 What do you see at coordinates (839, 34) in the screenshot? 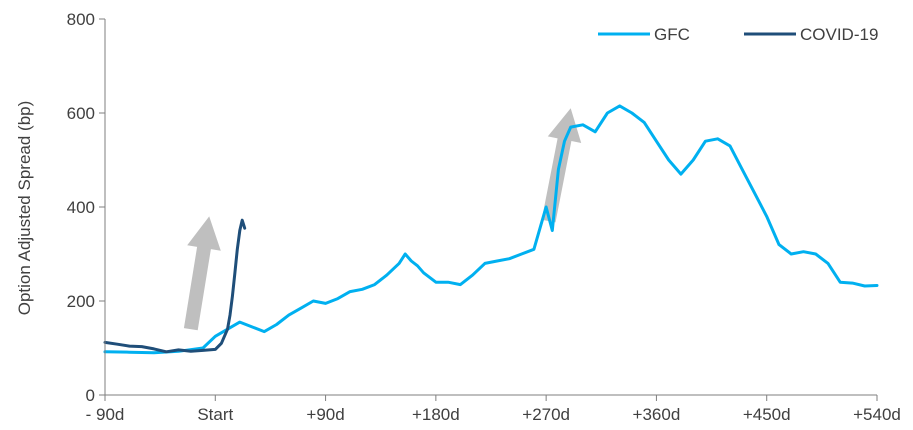
I see `legend-label: COVID-19` at bounding box center [839, 34].